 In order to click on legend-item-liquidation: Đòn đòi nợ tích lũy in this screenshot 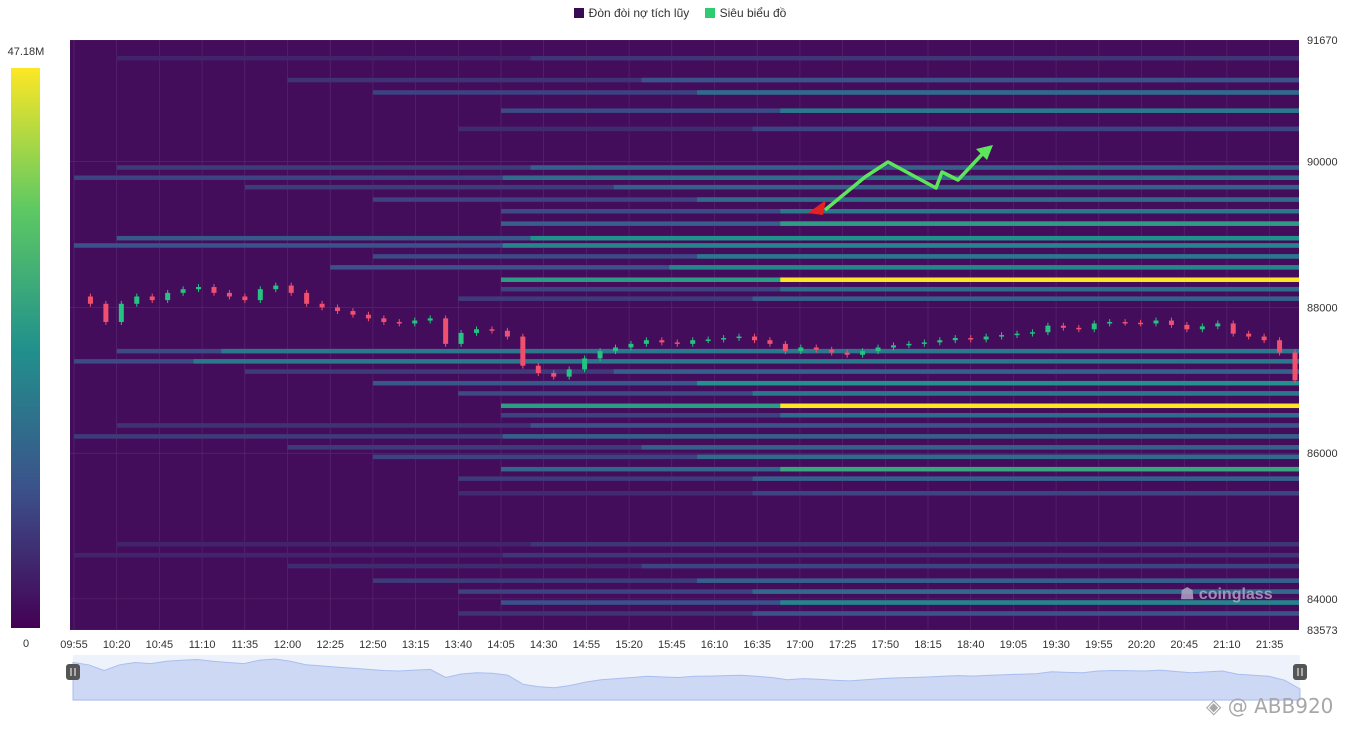, I will do `click(631, 13)`.